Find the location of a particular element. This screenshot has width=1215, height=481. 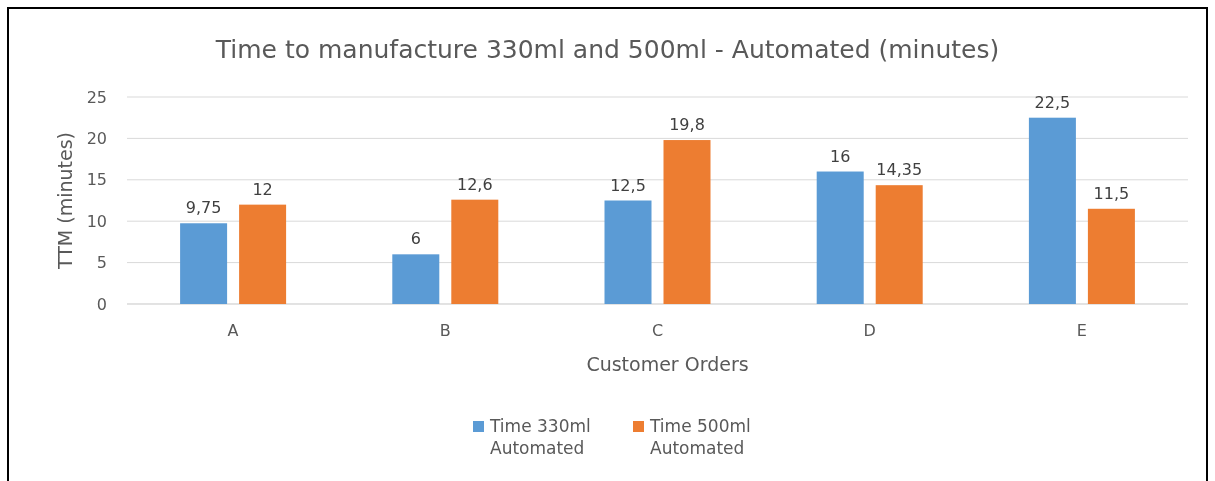

x-tick-label: D is located at coordinates (869, 330).